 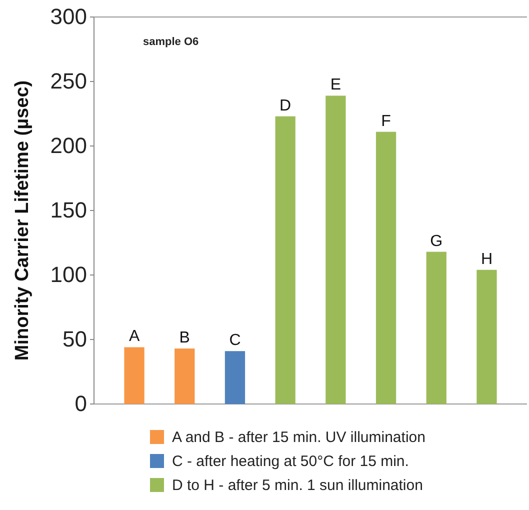 What do you see at coordinates (134, 337) in the screenshot?
I see `x-tick-label: A` at bounding box center [134, 337].